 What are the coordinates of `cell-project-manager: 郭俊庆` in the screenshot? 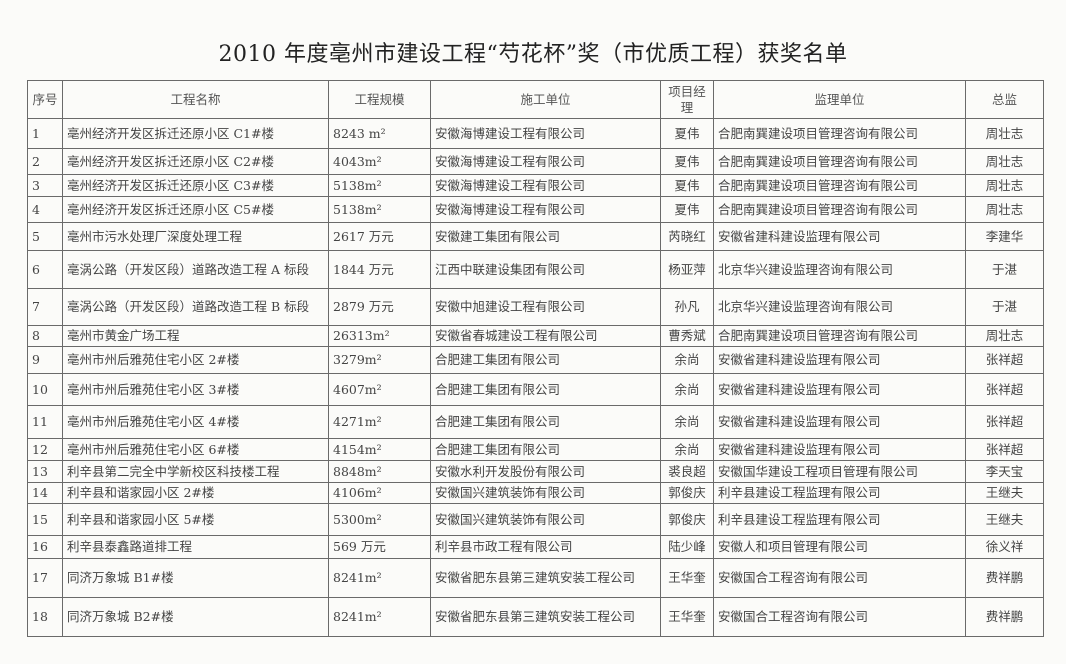 It's located at (687, 519).